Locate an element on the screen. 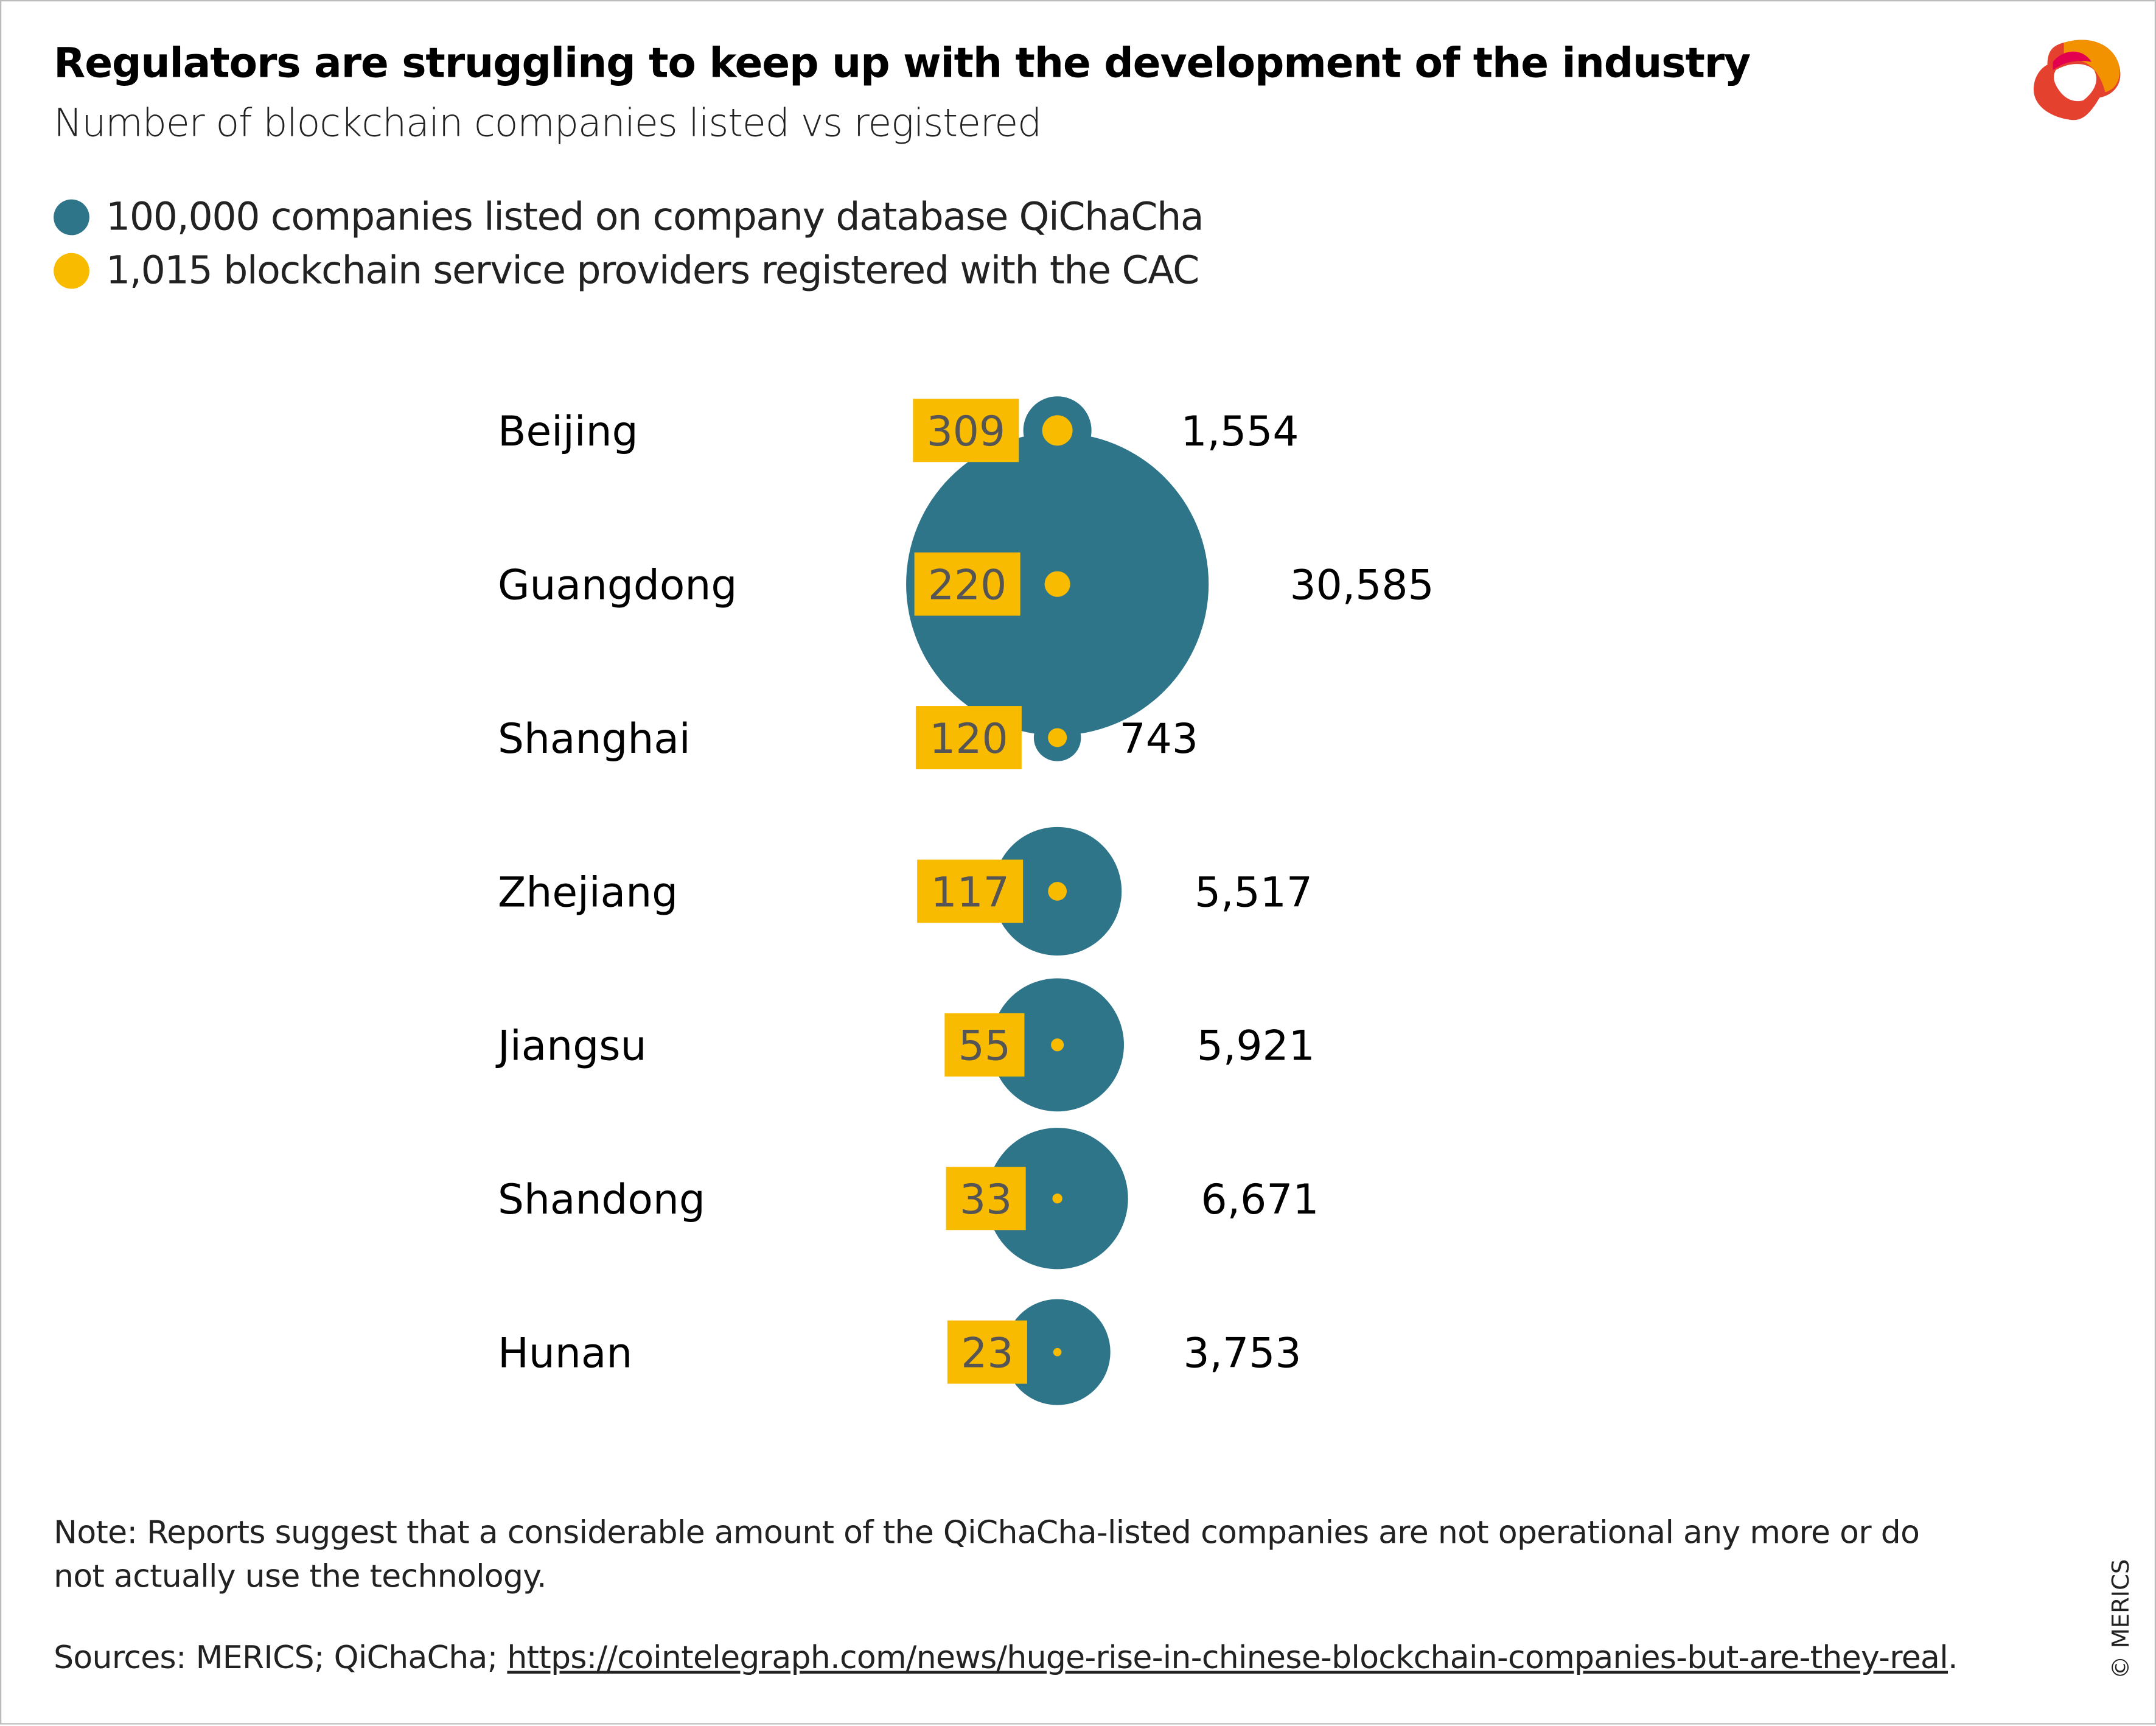 Image resolution: width=2156 pixels, height=1726 pixels. category-label: Beijing is located at coordinates (568, 431).